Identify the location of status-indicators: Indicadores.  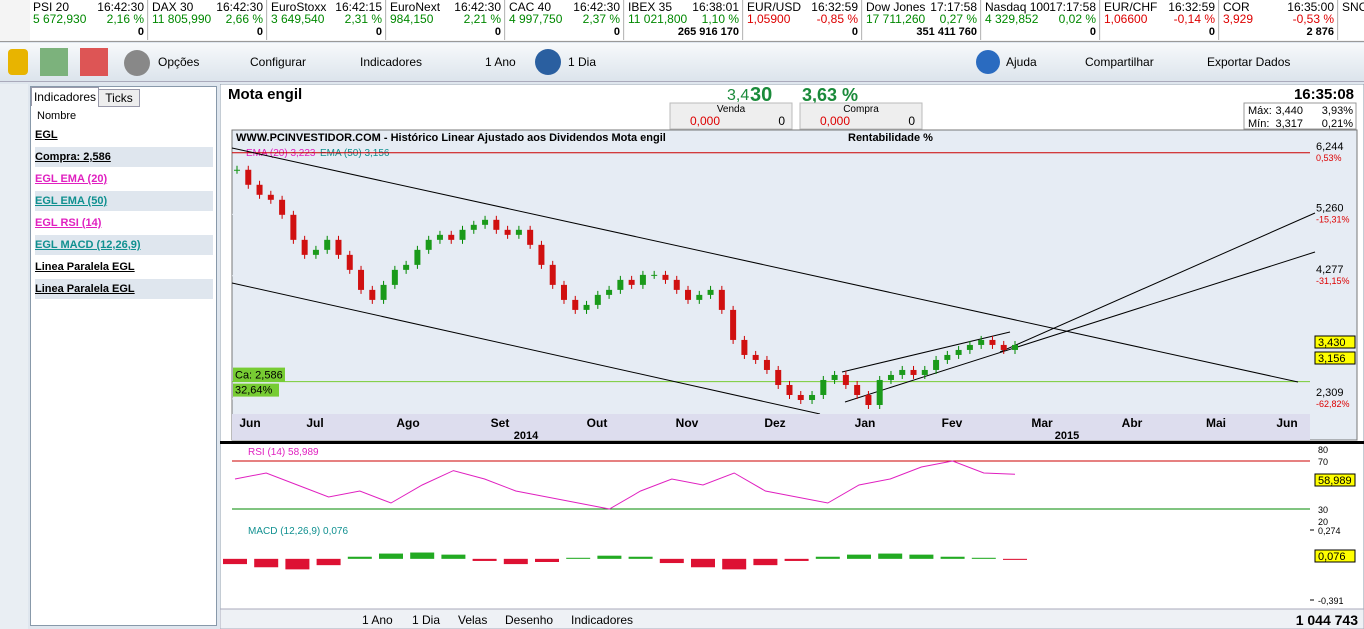
(602, 620).